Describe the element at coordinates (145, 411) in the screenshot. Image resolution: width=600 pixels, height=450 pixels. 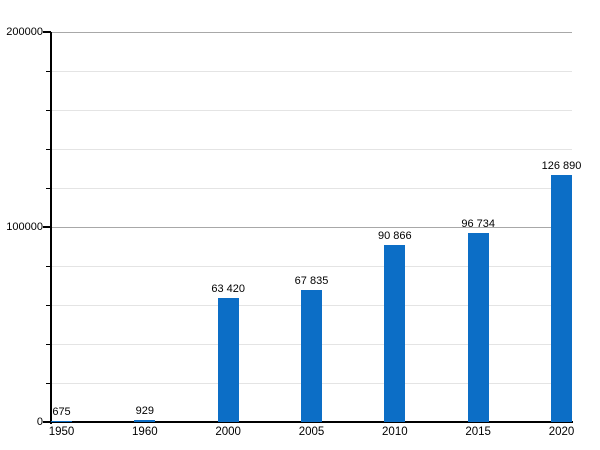
I see `bar-value-label: 929` at that location.